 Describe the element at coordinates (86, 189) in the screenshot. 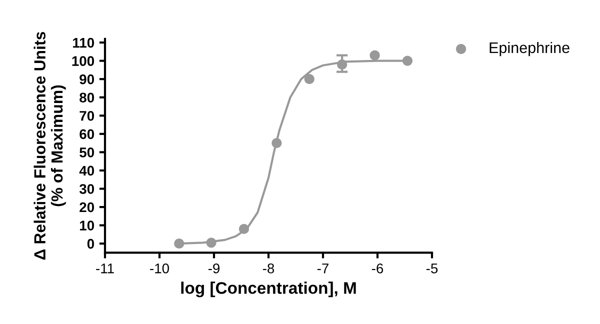

I see `y-tick-label: 30` at that location.